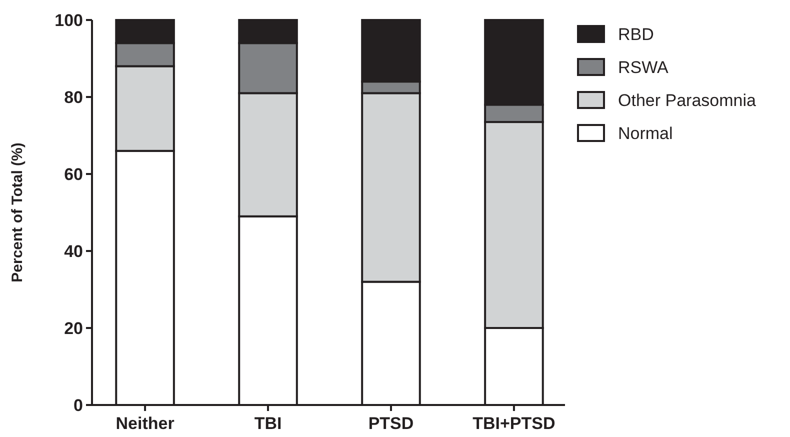 The image size is (790, 437). I want to click on y-tick-label: 60, so click(73, 174).